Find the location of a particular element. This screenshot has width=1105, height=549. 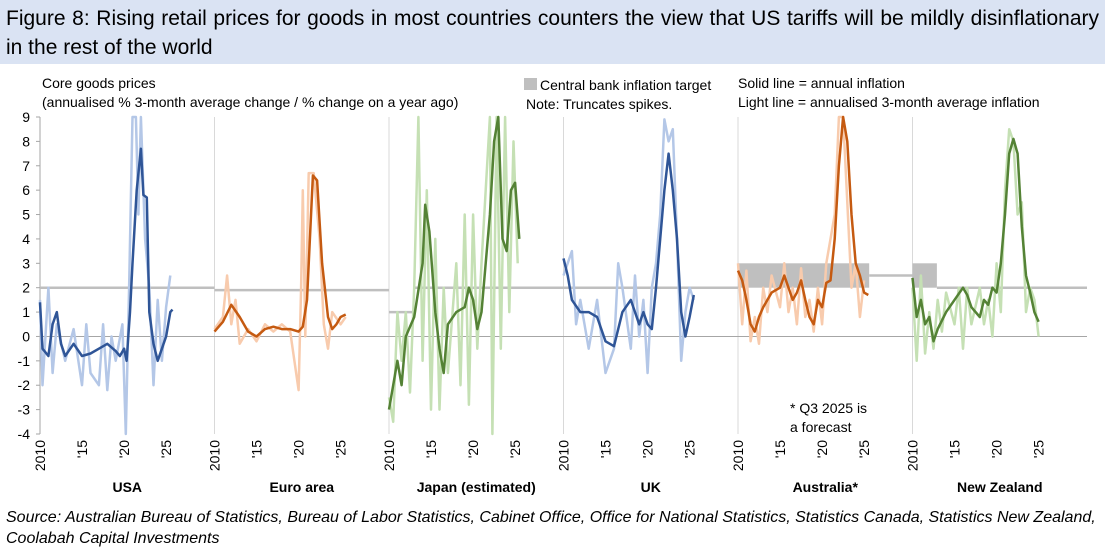

annotation-line-2: a forecast is located at coordinates (821, 427).